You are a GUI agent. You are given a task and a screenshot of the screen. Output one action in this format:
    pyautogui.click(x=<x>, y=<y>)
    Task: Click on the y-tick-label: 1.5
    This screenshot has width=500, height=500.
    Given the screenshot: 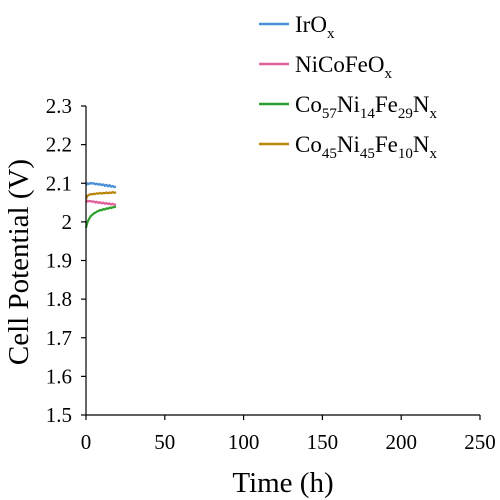 What is the action you would take?
    pyautogui.click(x=59, y=415)
    